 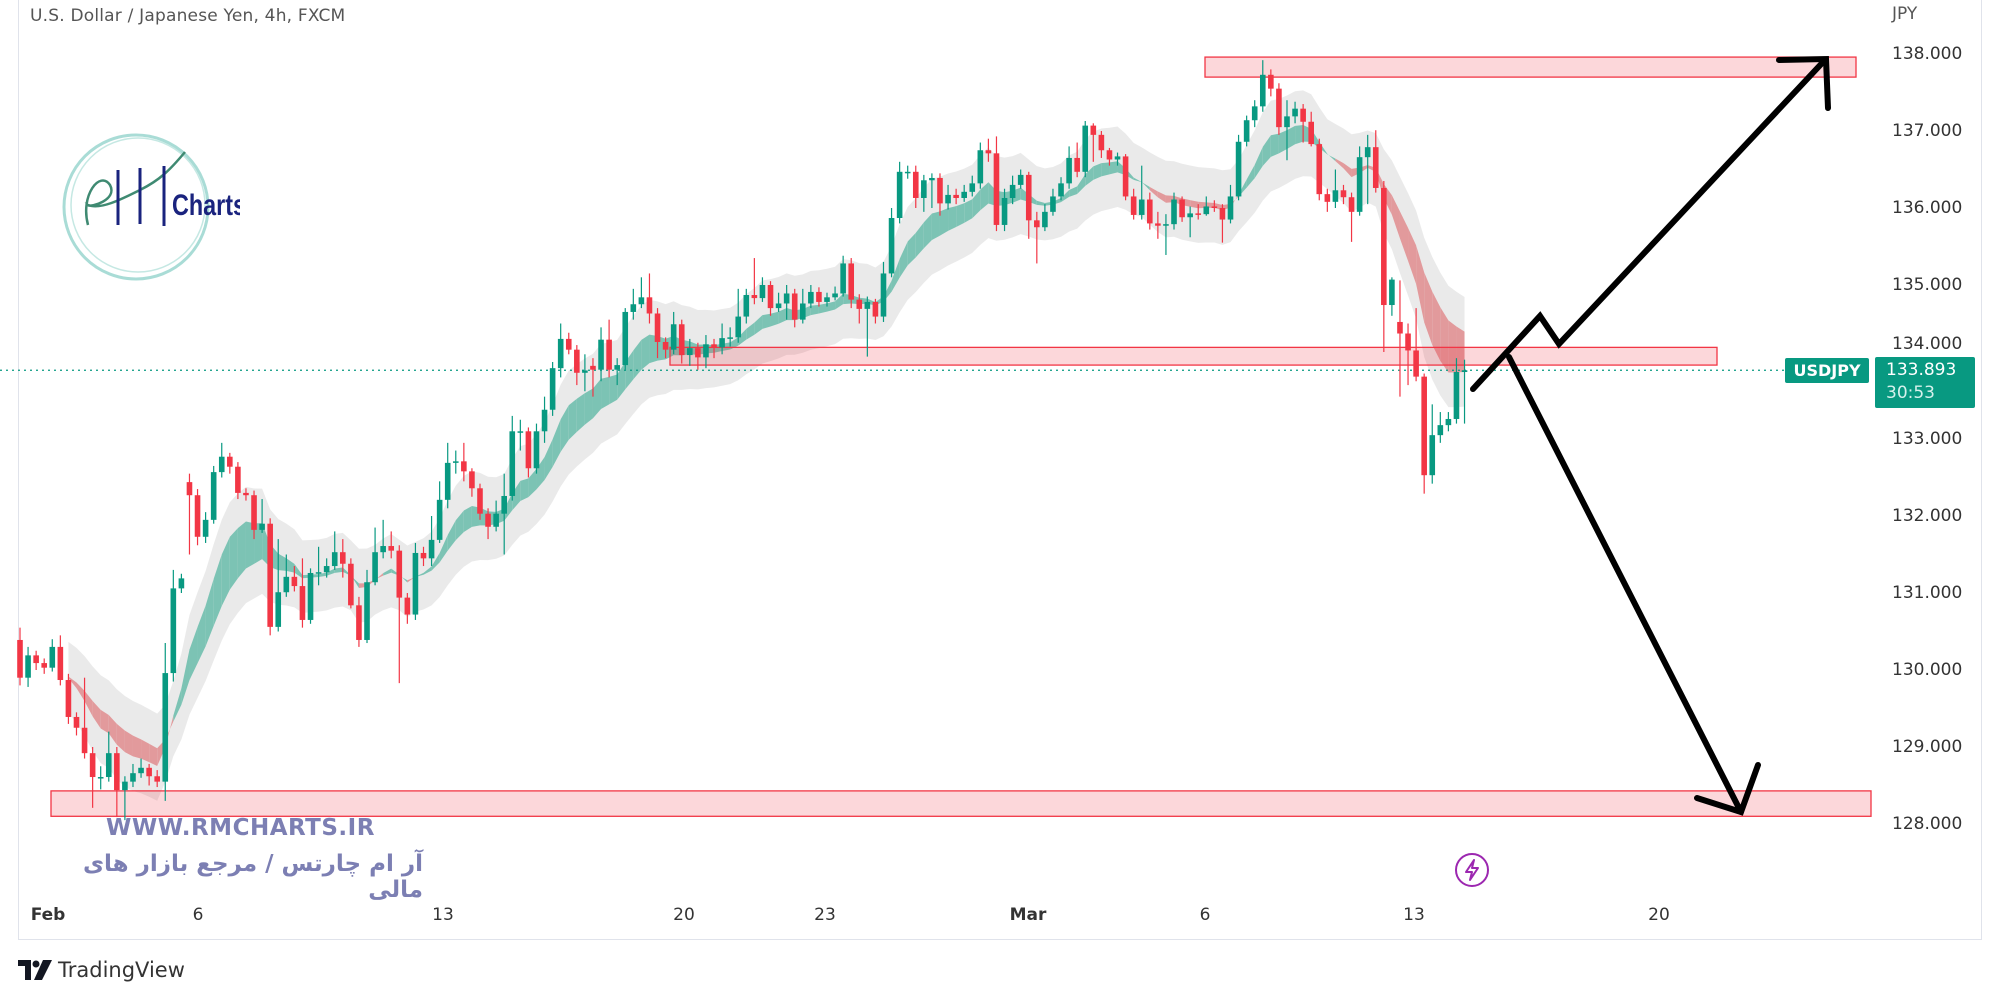 I want to click on lightning-icon, so click(x=1472, y=870).